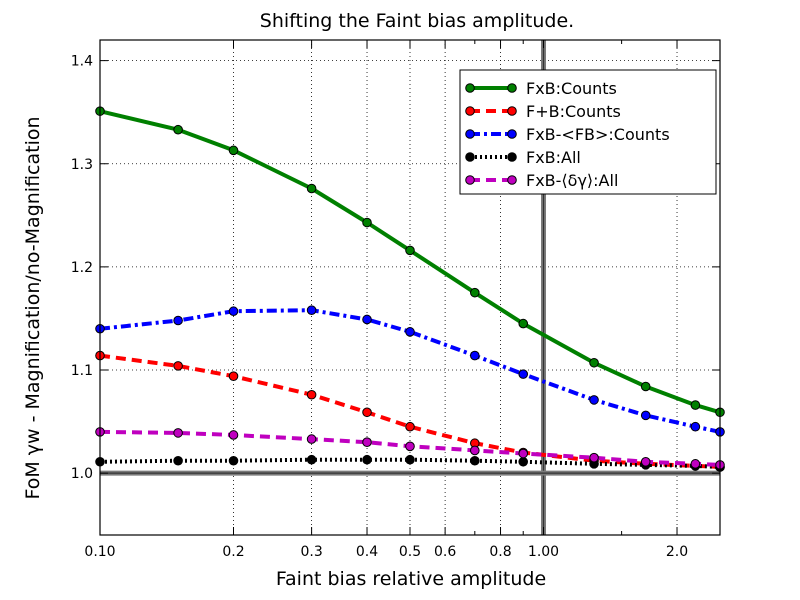  Describe the element at coordinates (571, 88) in the screenshot. I see `legend-label: FxB:Counts` at that location.